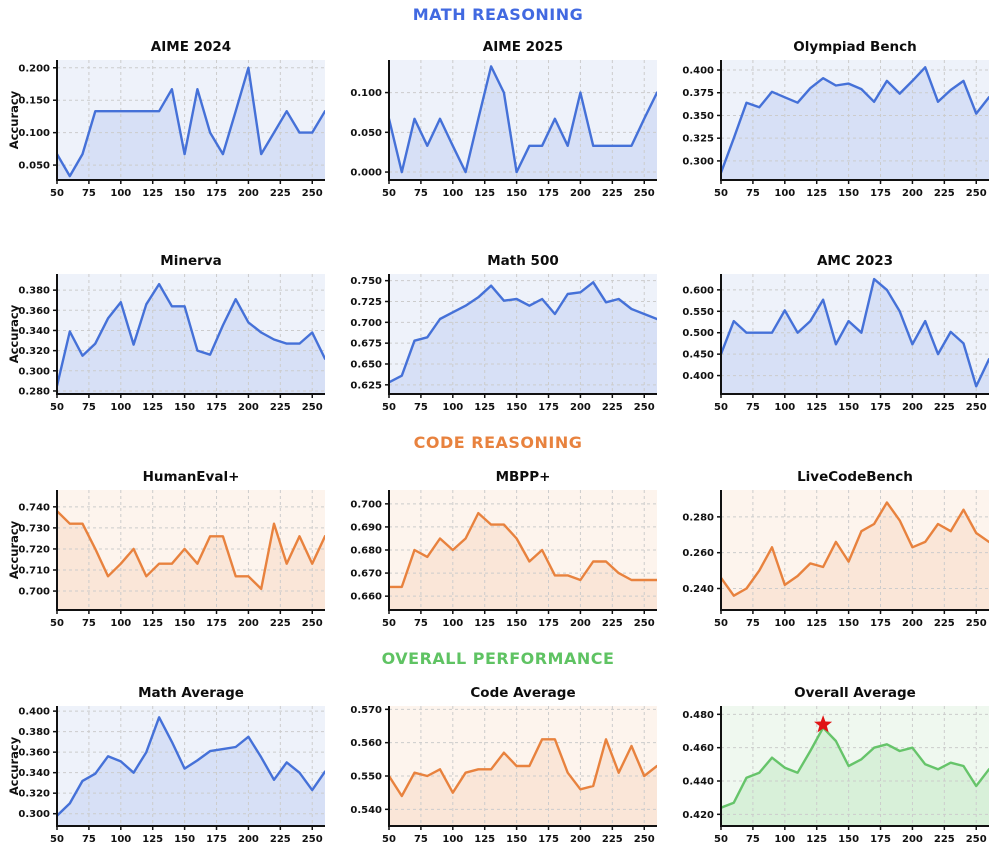  Describe the element at coordinates (366, 527) in the screenshot. I see `svg-text: 0.690` at that location.